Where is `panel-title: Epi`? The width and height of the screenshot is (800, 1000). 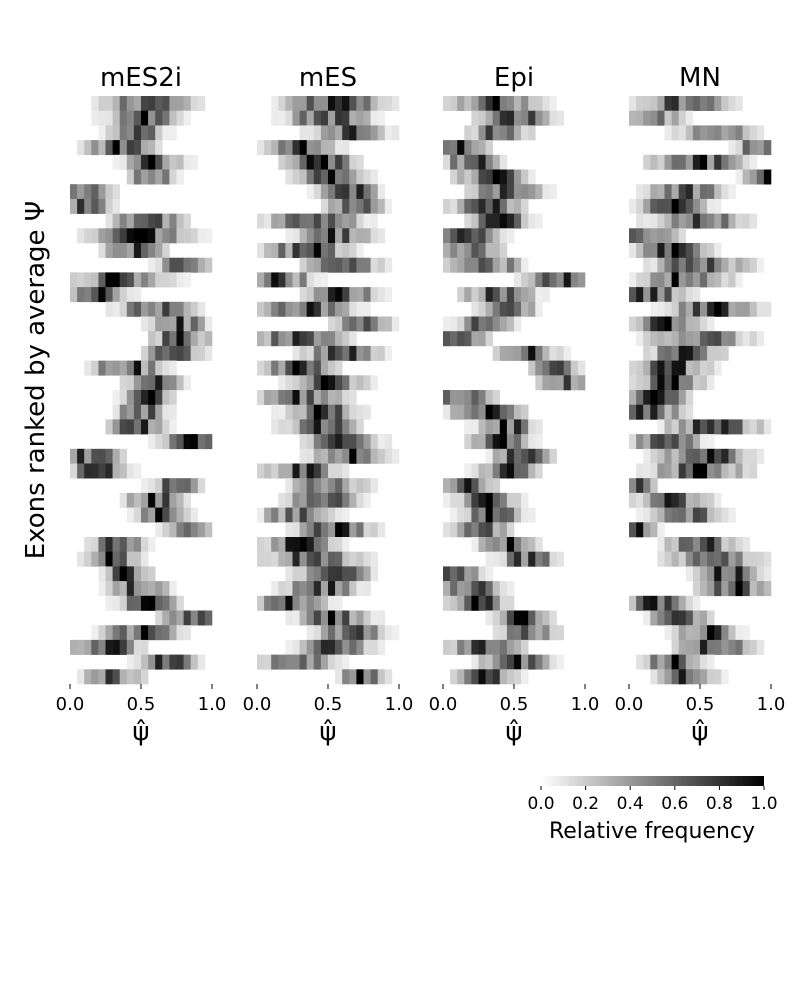
panel-title: Epi is located at coordinates (514, 78).